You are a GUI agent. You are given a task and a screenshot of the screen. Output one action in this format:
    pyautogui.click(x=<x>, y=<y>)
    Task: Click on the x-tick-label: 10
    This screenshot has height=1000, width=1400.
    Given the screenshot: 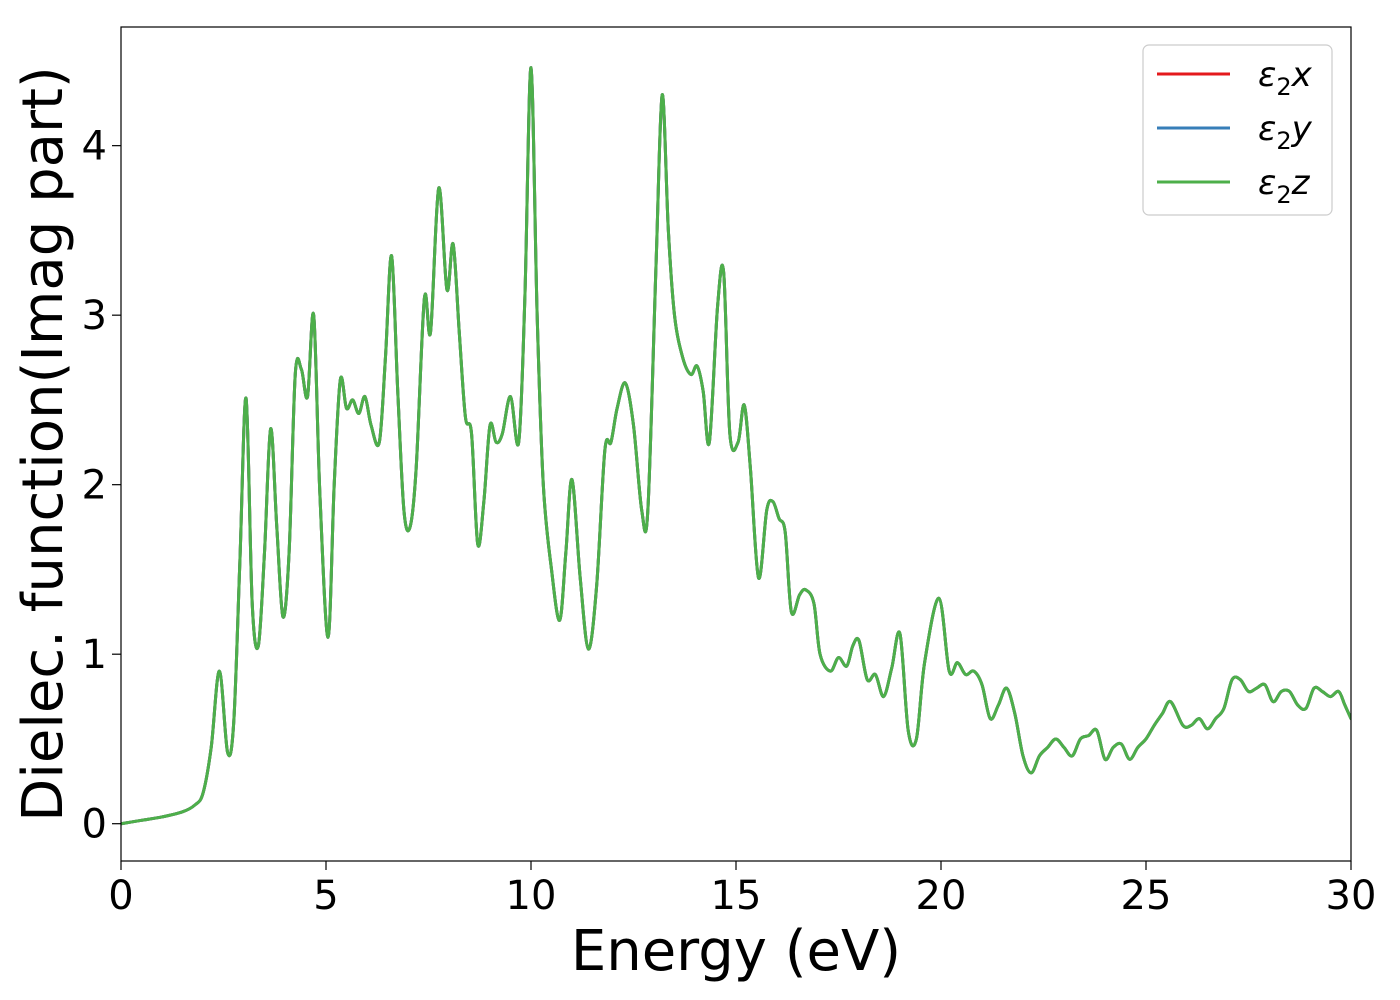 What is the action you would take?
    pyautogui.click(x=531, y=896)
    